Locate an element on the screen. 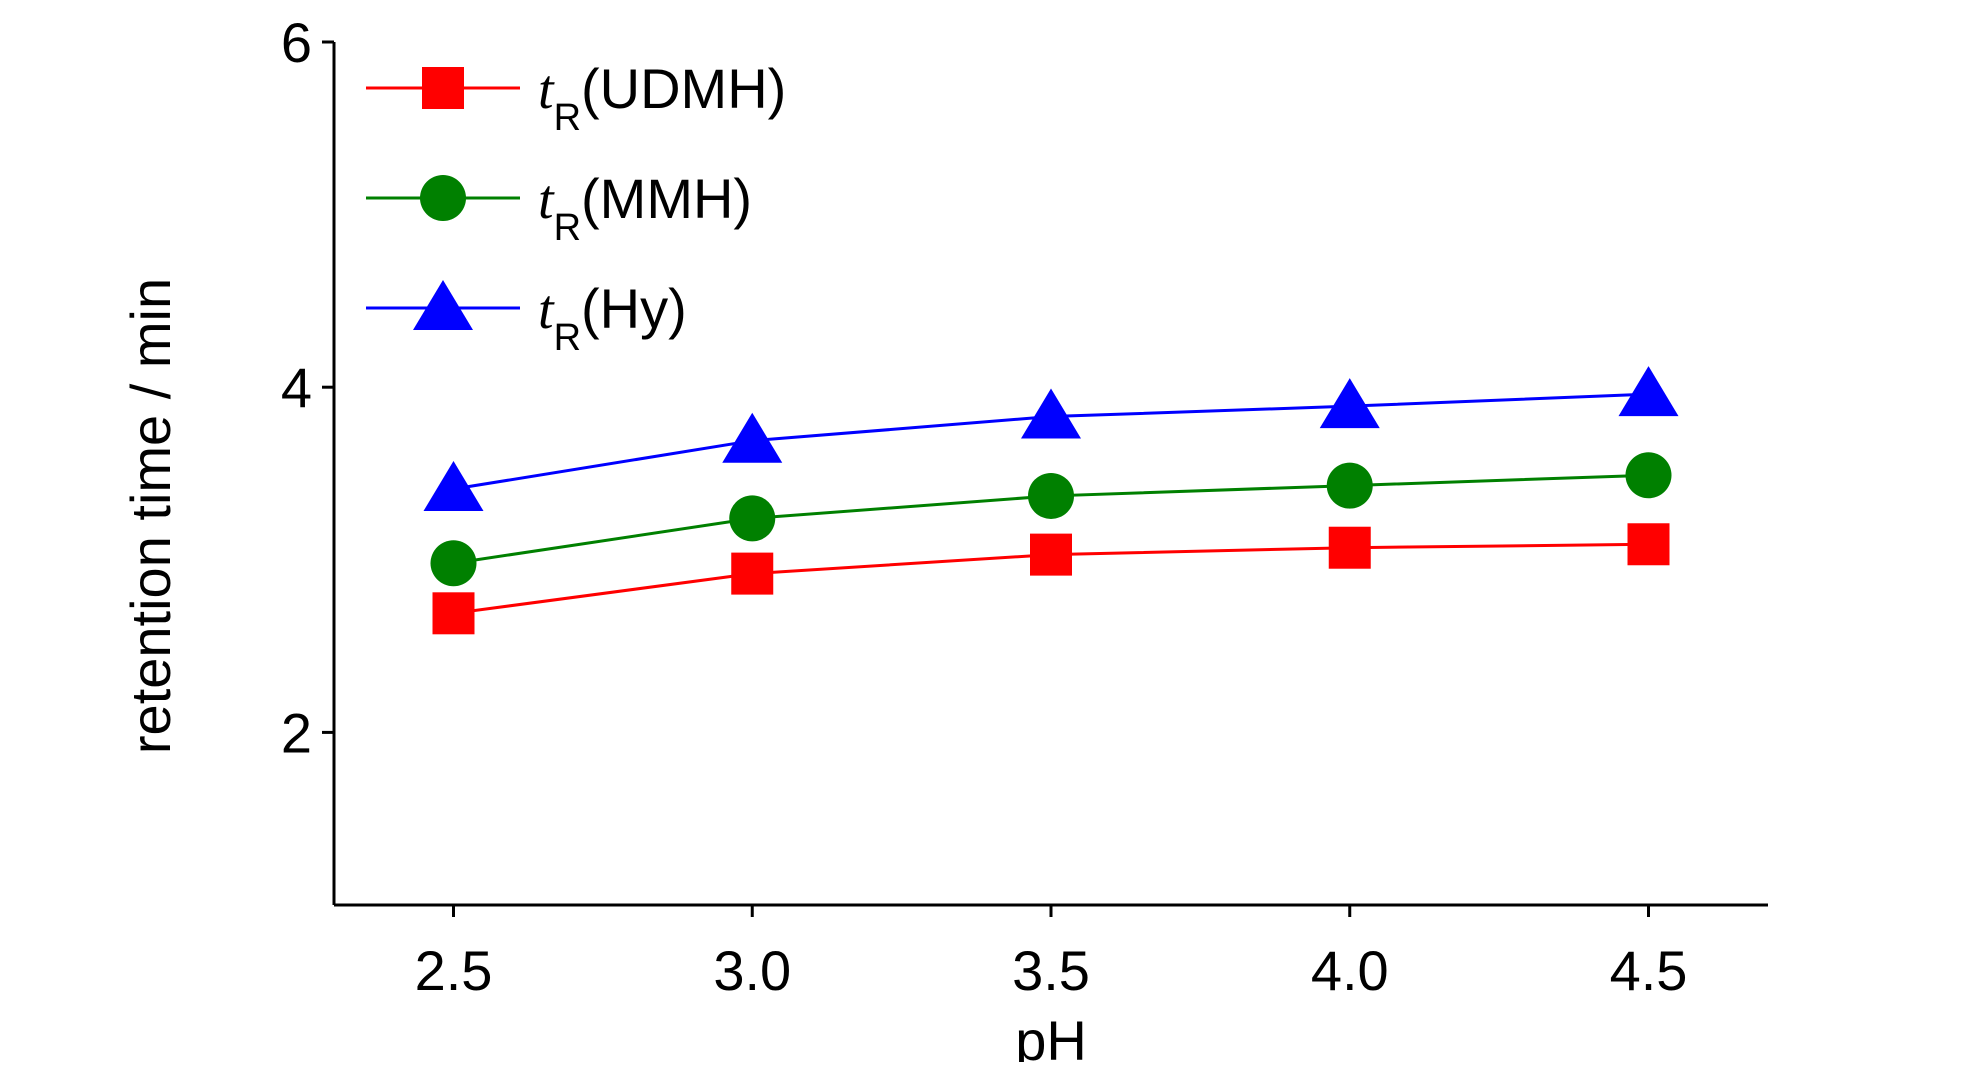 Image resolution: width=1984 pixels, height=1067 pixels. y-tick-label-1: 4 is located at coordinates (296, 387).